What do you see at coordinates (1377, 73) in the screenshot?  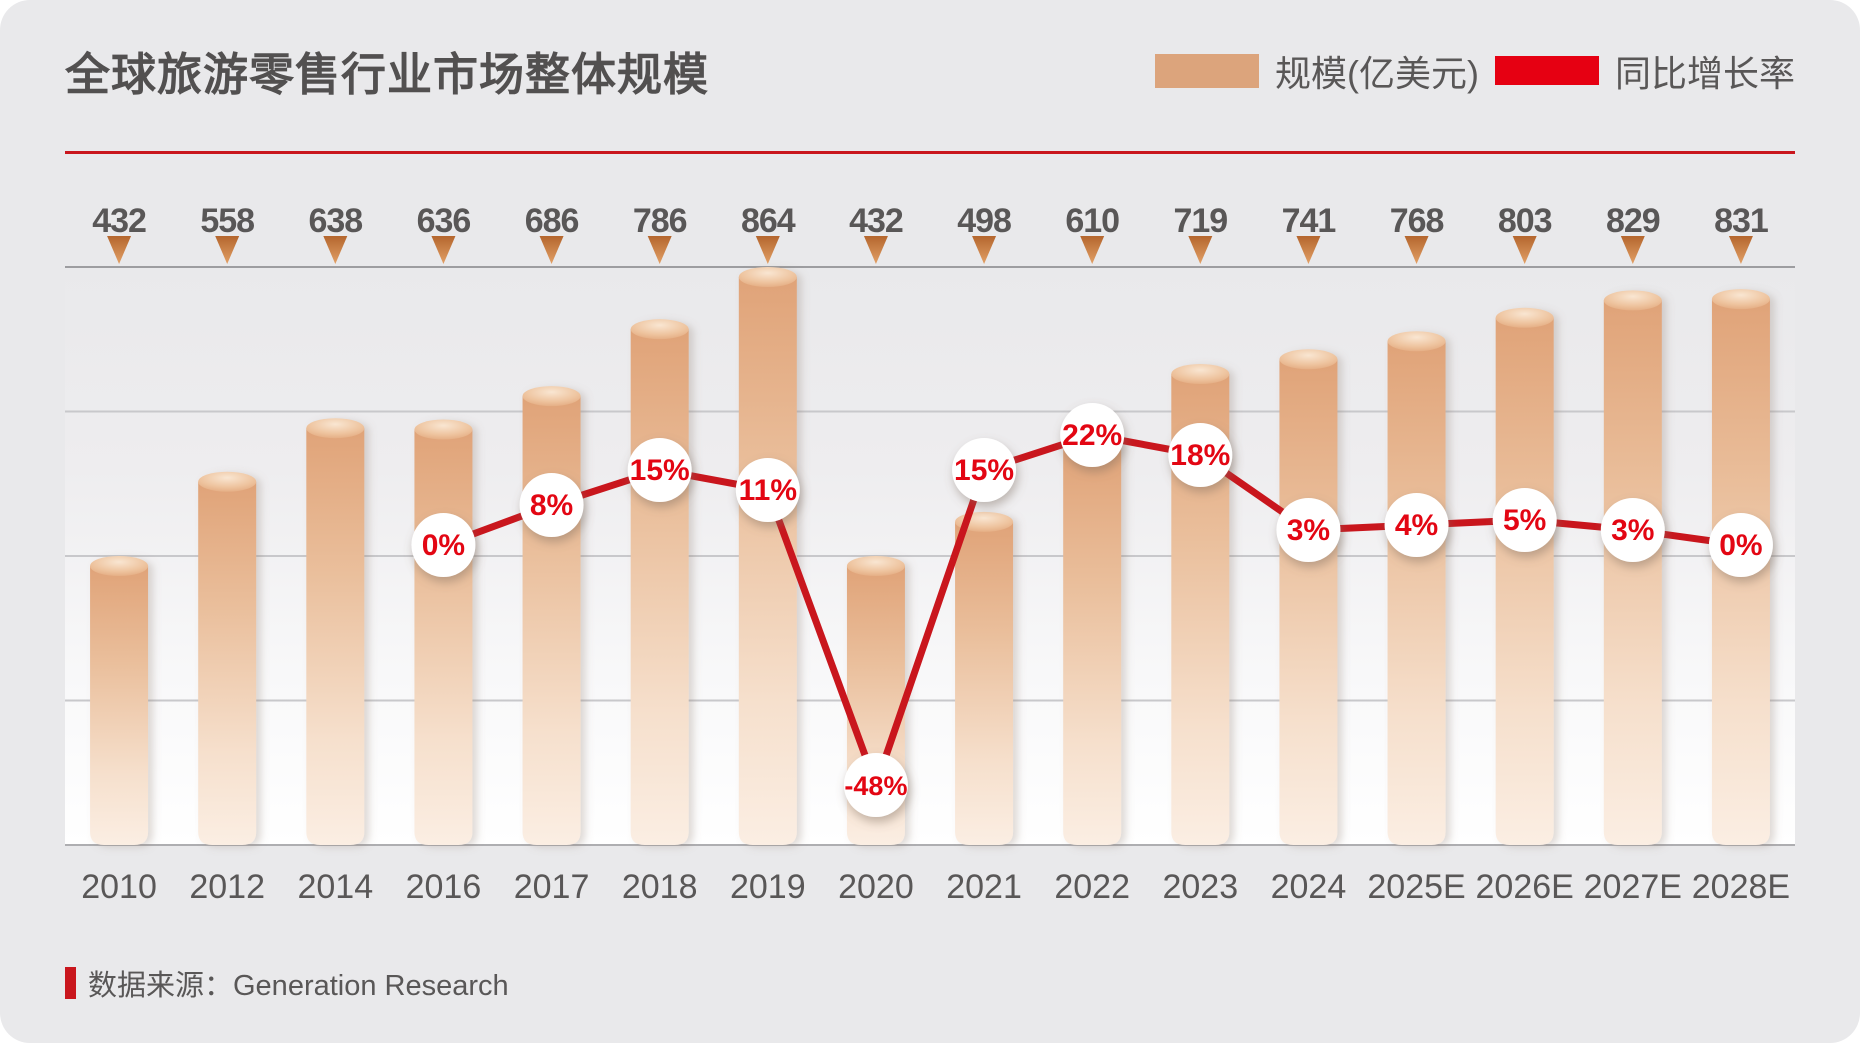 I see `legend-label: 规模(亿美元)` at bounding box center [1377, 73].